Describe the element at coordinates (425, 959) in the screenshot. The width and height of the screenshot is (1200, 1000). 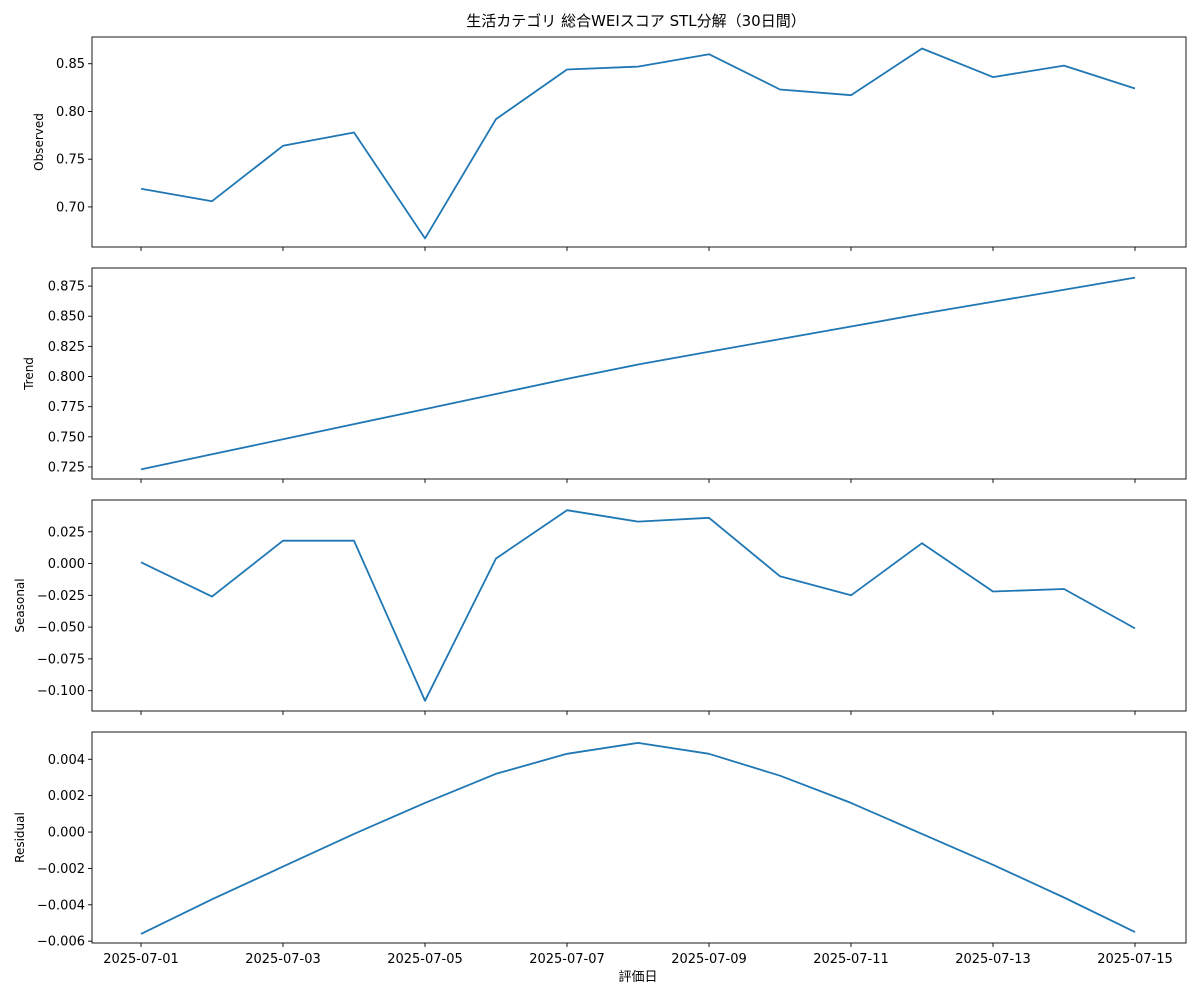
I see `x-tick-label: 2025-07-05` at that location.